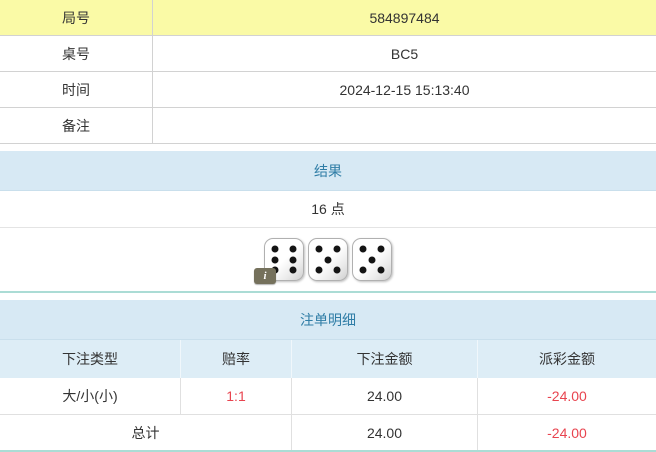 The height and width of the screenshot is (452, 656). Describe the element at coordinates (384, 396) in the screenshot. I see `bet-amount-cell: 24.00` at that location.